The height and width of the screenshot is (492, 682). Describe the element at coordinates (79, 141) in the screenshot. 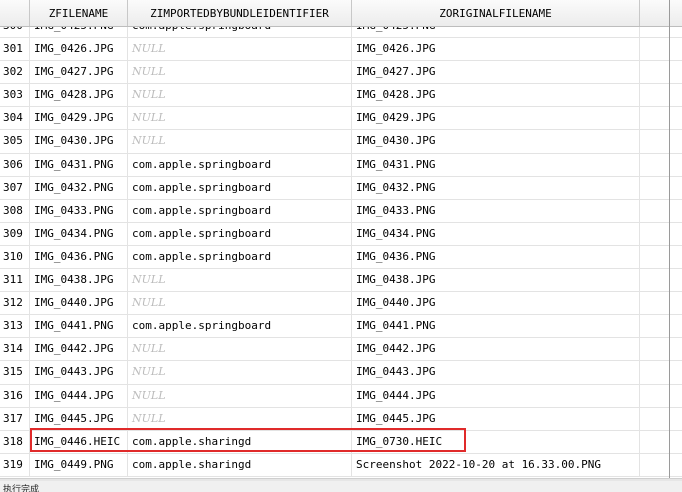

I see `cell-zfilename: IMG_0430.JPG` at that location.